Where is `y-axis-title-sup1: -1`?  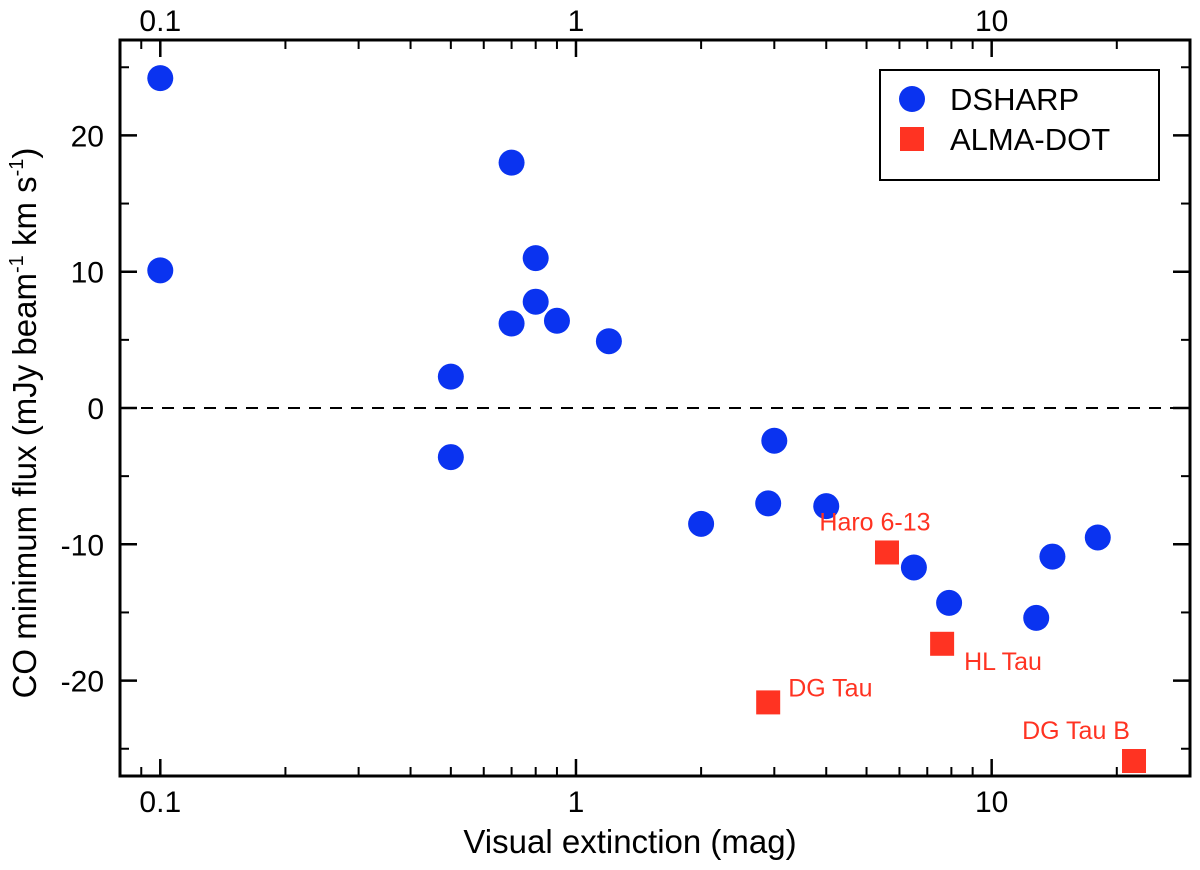
y-axis-title-sup1: -1 is located at coordinates (17, 264).